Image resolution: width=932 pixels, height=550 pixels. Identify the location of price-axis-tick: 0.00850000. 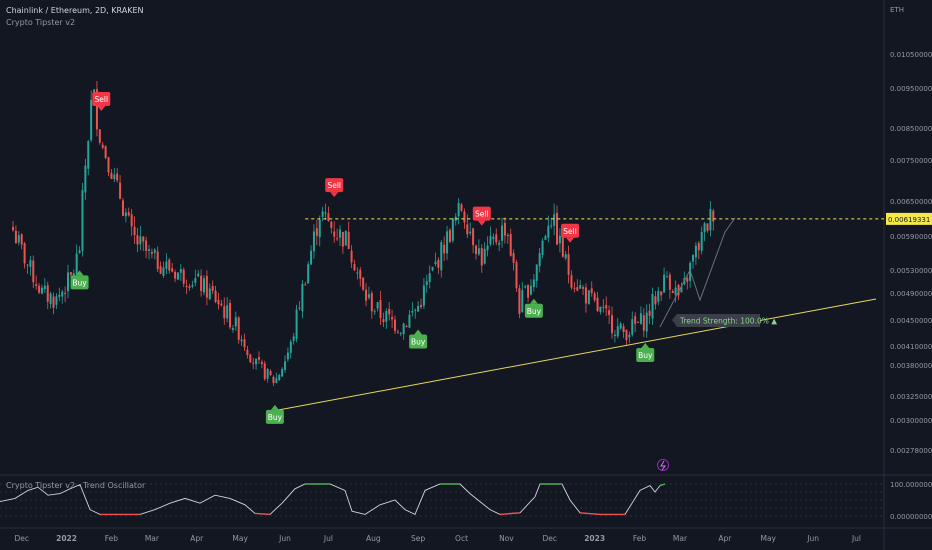
(911, 129).